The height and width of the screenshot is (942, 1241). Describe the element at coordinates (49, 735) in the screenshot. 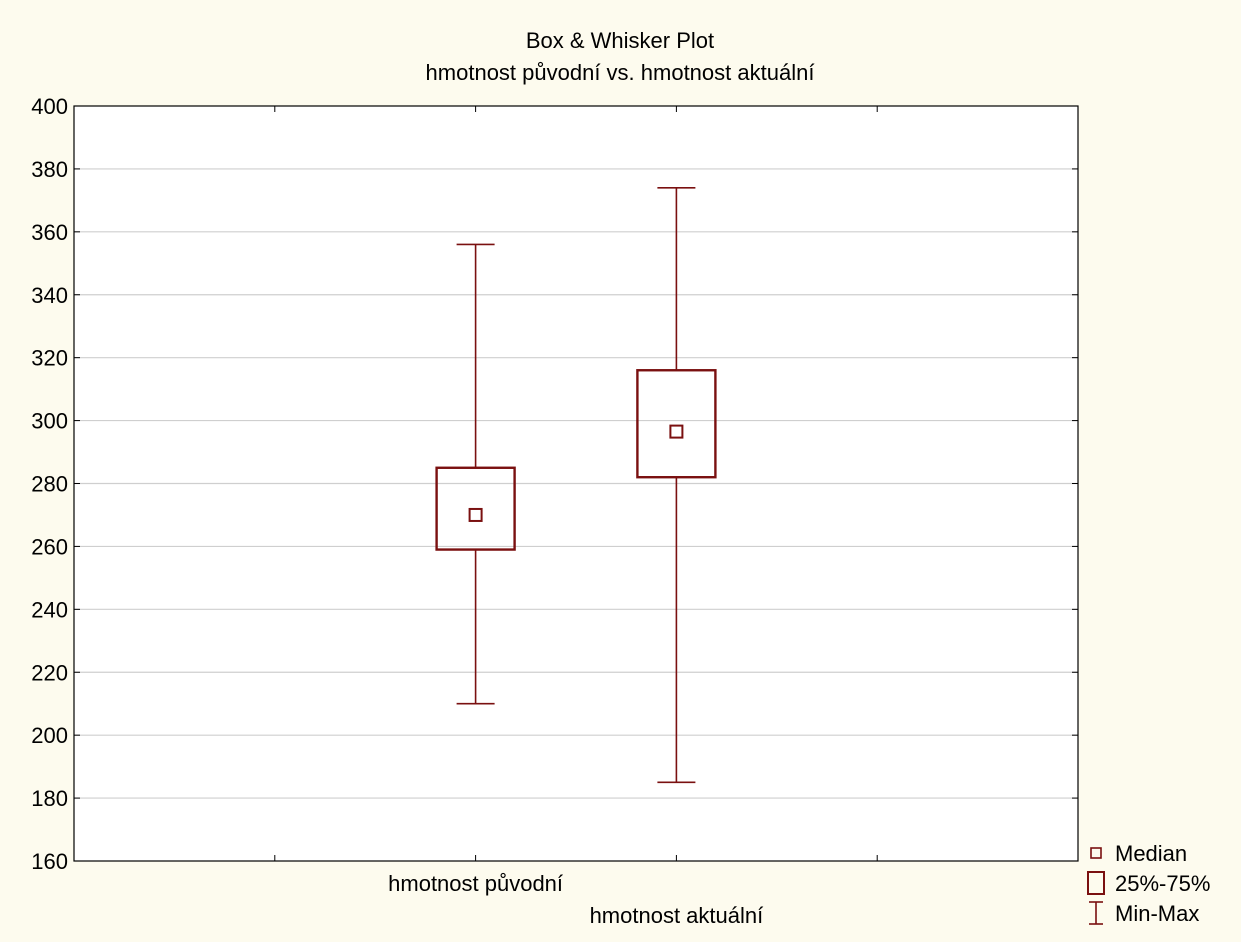

I see `y-tick-label: 200` at that location.